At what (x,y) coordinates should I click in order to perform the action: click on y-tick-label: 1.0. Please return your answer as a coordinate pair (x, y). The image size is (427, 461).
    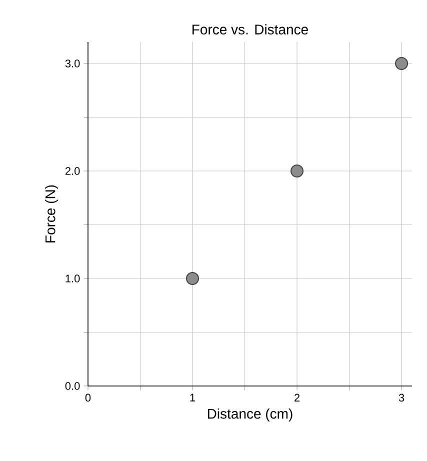
    Looking at the image, I should click on (73, 278).